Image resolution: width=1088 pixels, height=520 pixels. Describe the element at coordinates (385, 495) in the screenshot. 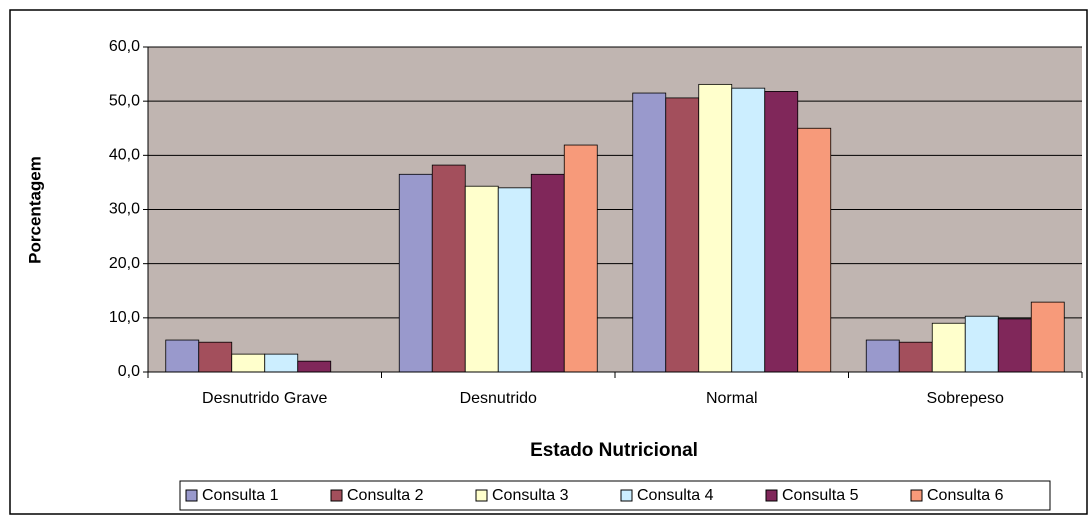

I see `legend-label: Consulta 2` at that location.